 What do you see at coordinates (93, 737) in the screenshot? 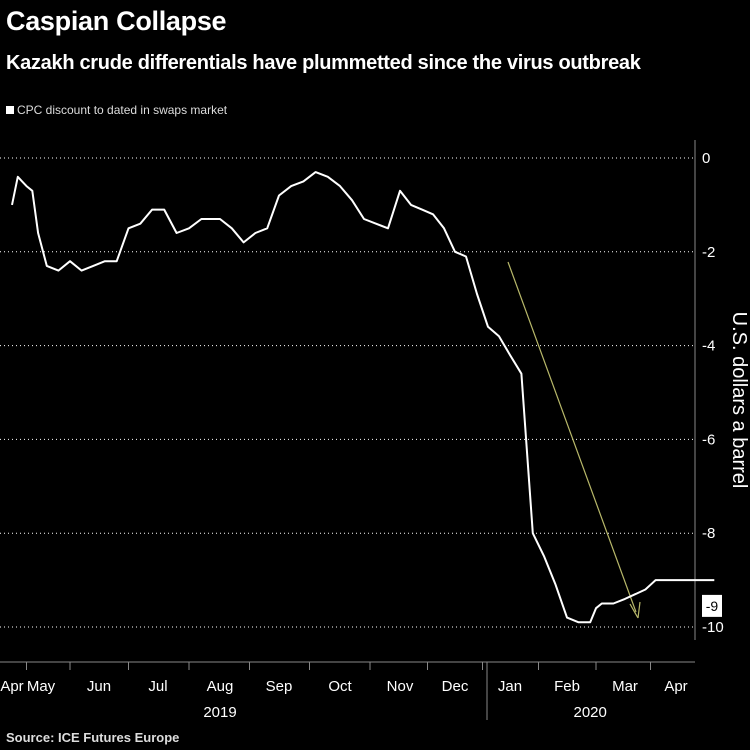
I see `source-note: Source: ICE Futures Europe` at bounding box center [93, 737].